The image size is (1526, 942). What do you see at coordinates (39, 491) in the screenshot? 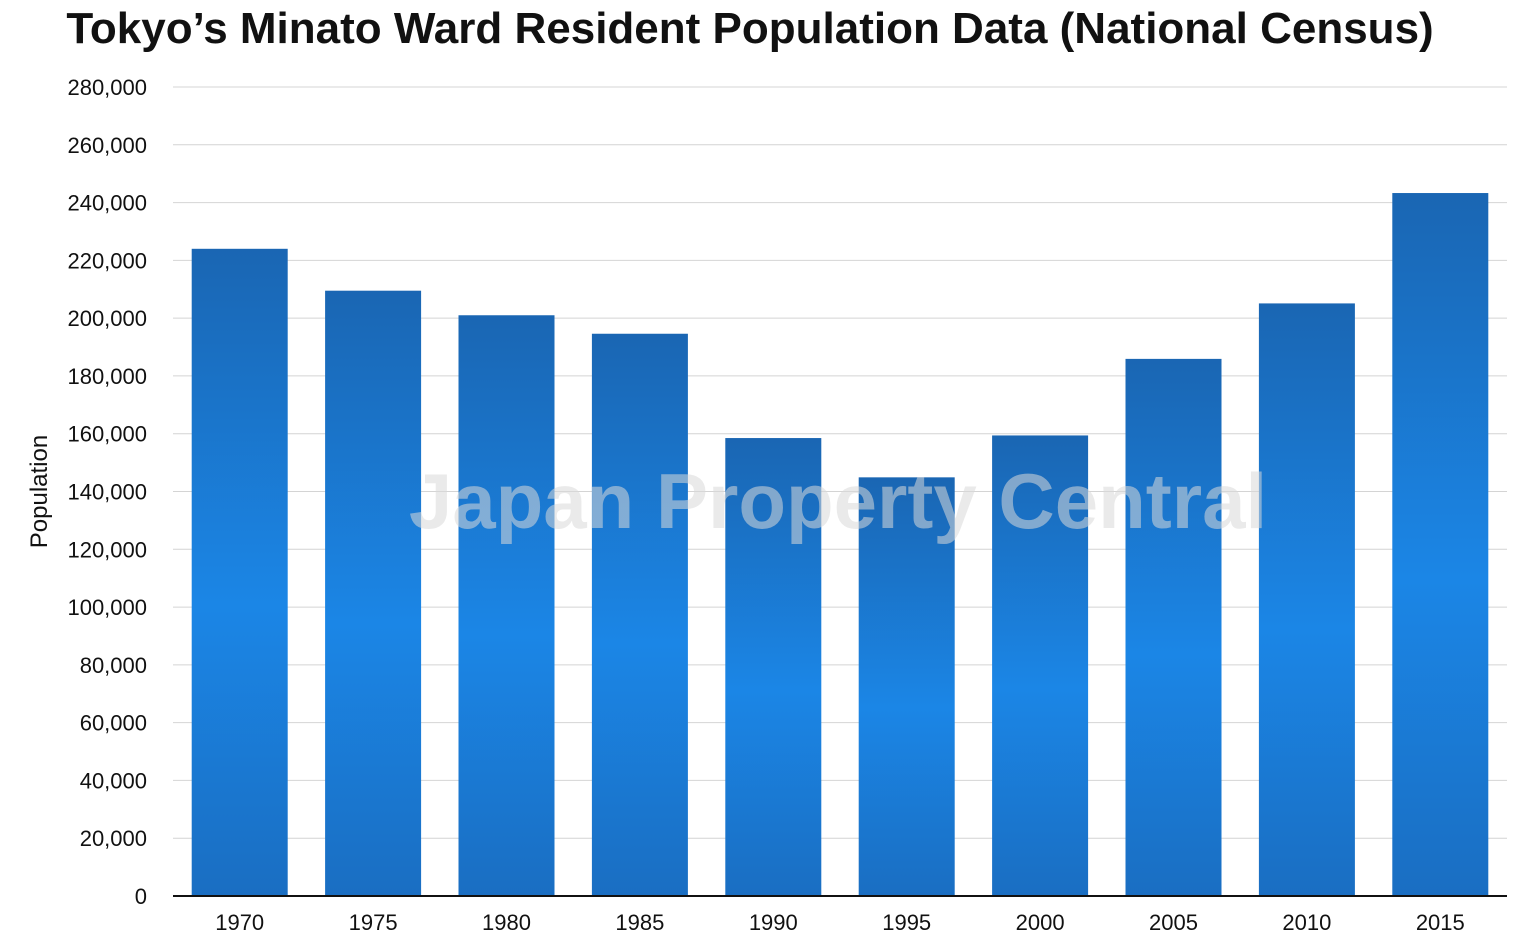
I see `y-axis-label: Population` at bounding box center [39, 491].